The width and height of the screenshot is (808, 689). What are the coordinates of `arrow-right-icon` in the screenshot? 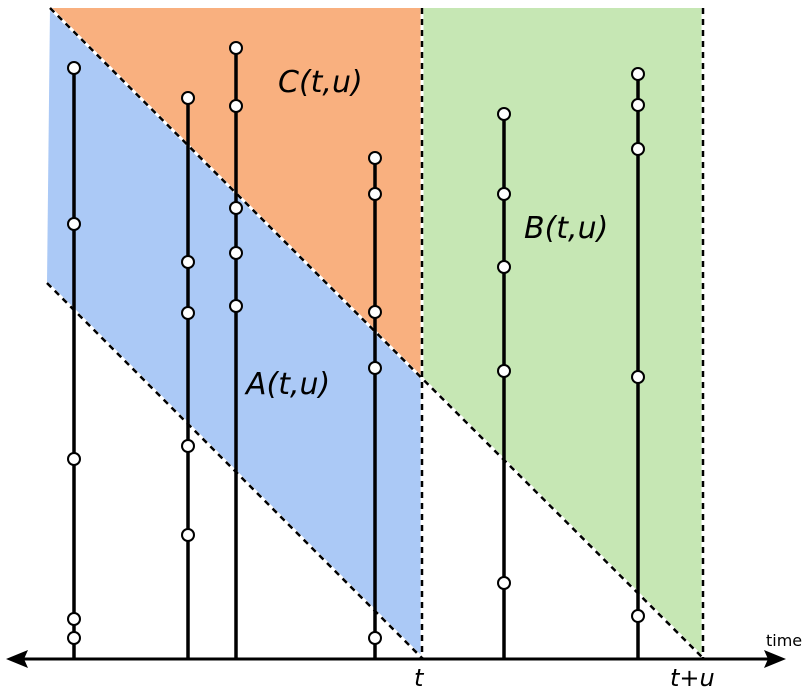 It's located at (775, 659).